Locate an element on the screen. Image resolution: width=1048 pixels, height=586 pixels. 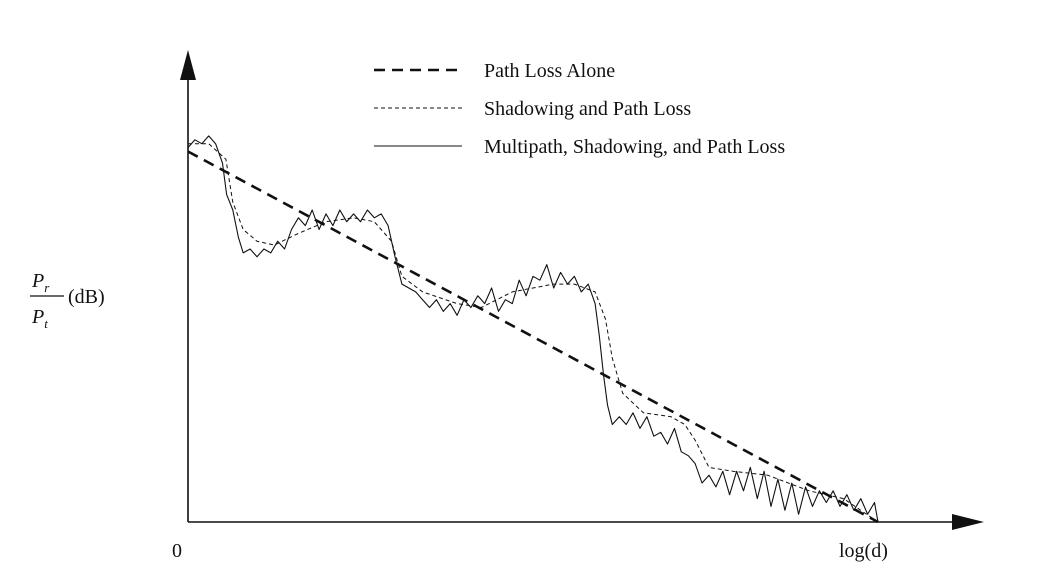
x-origin-label: 0 is located at coordinates (177, 551).